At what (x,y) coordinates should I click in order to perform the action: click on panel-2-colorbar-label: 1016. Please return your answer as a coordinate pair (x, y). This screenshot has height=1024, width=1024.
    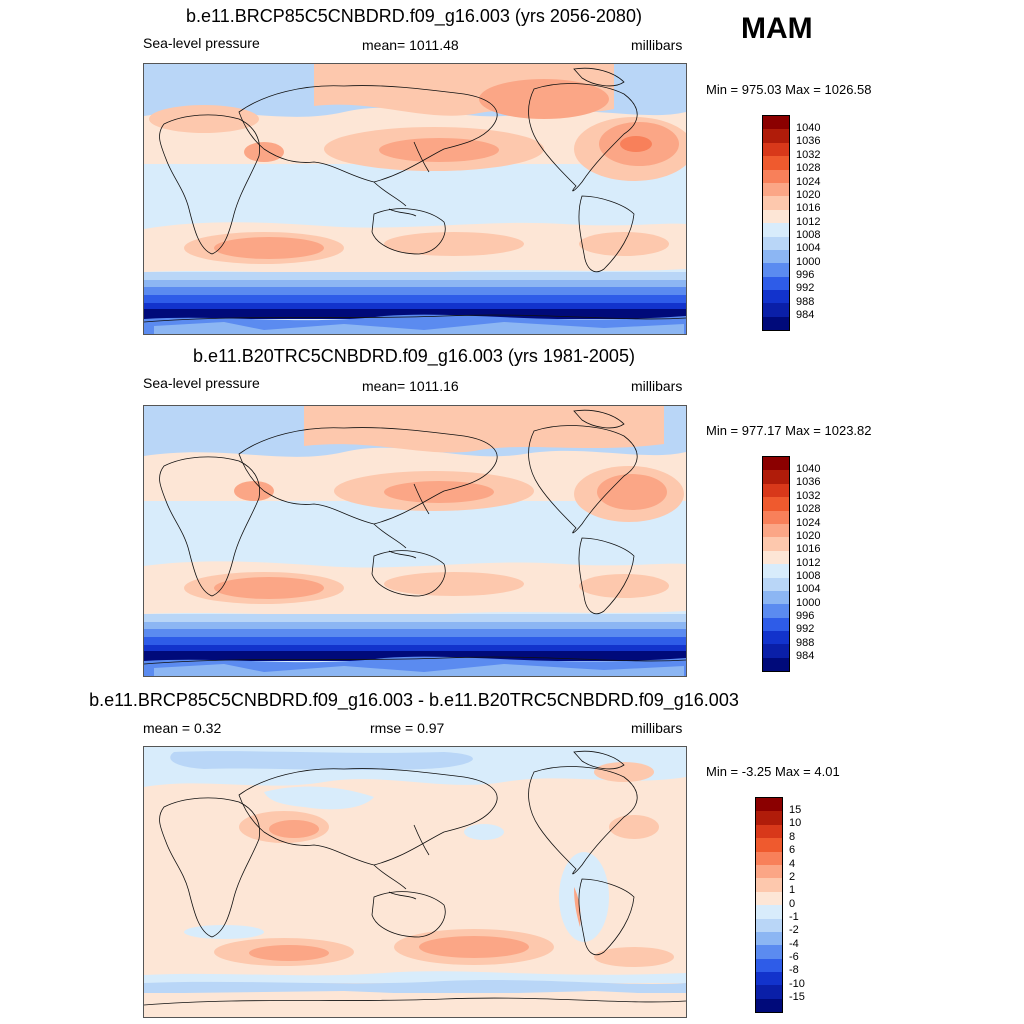
    Looking at the image, I should click on (808, 549).